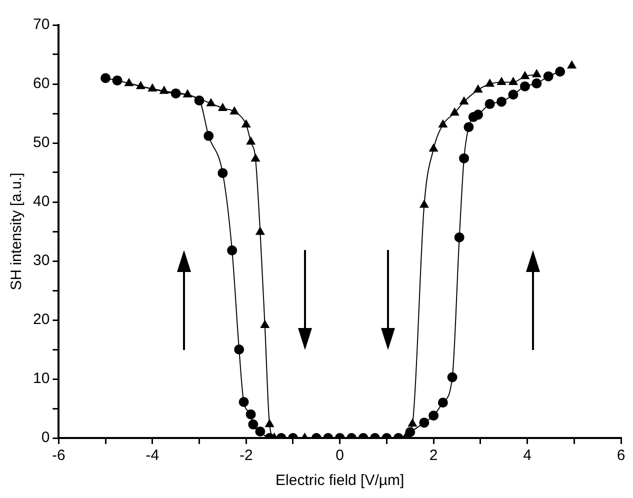  What do you see at coordinates (17, 231) in the screenshot?
I see `y-axis-title: SH intensity [a.u.]` at bounding box center [17, 231].